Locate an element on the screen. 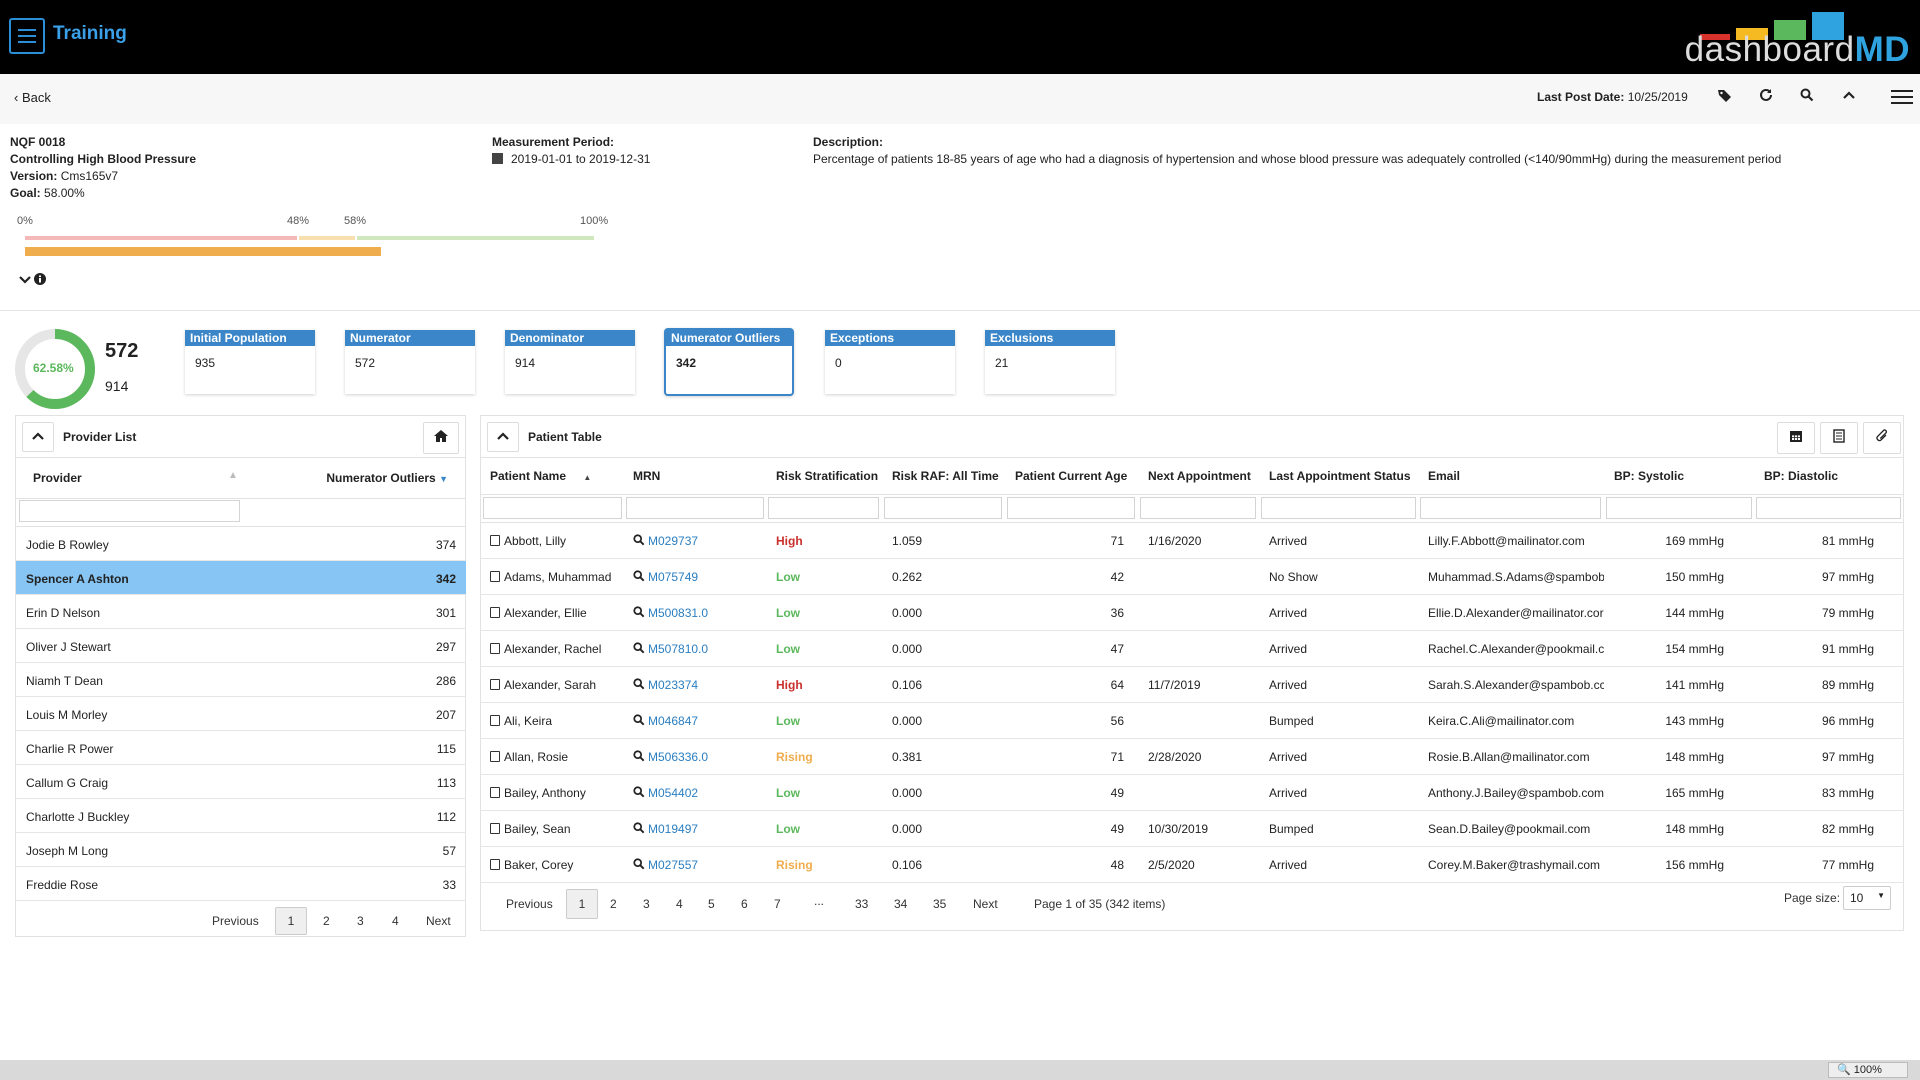  filter-age is located at coordinates (1071, 508).